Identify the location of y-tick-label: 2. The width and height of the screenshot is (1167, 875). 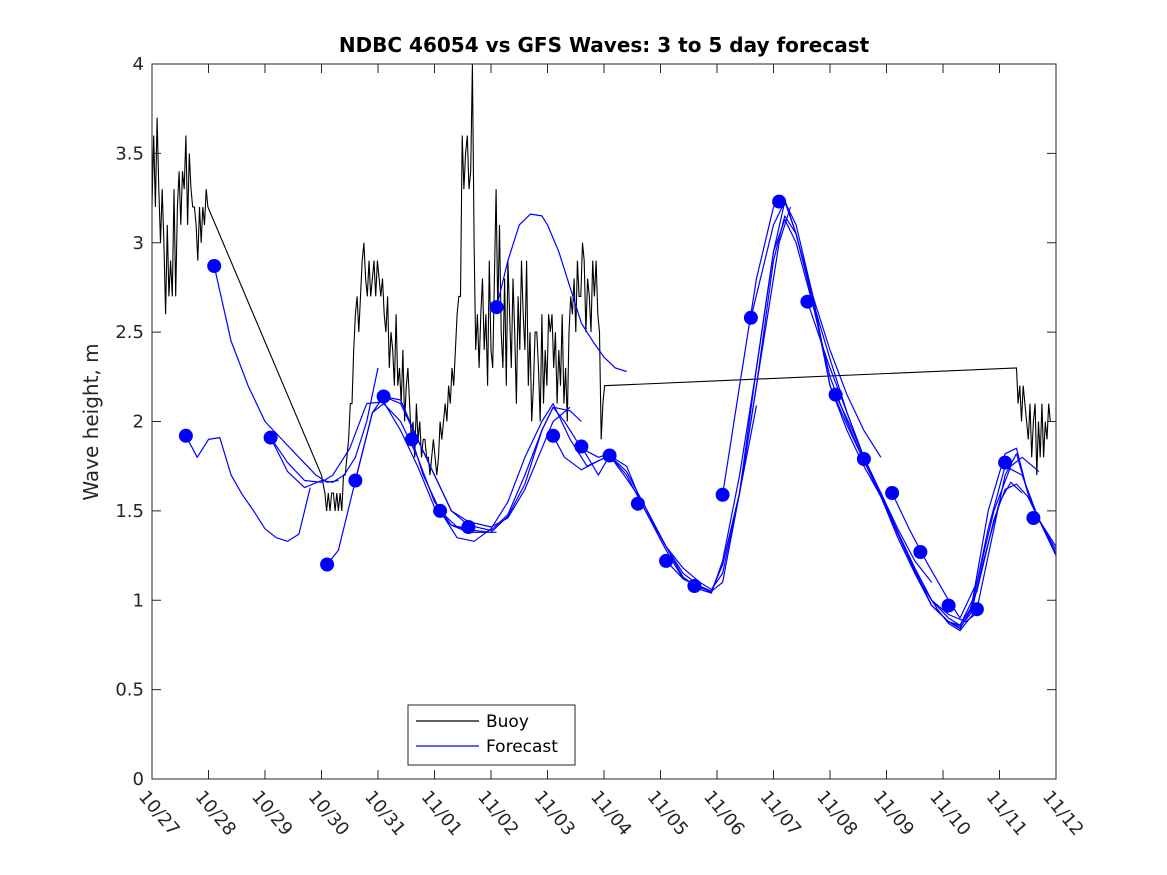
(138, 422).